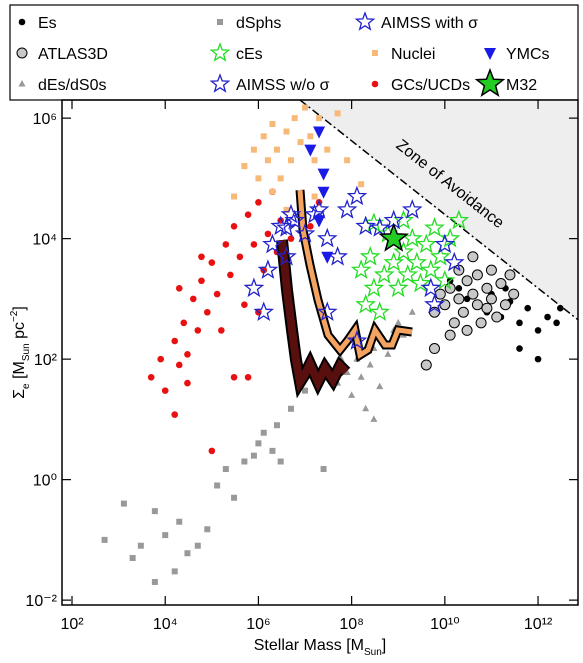 The width and height of the screenshot is (583, 663). I want to click on x-tick-label: 10¹², so click(538, 624).